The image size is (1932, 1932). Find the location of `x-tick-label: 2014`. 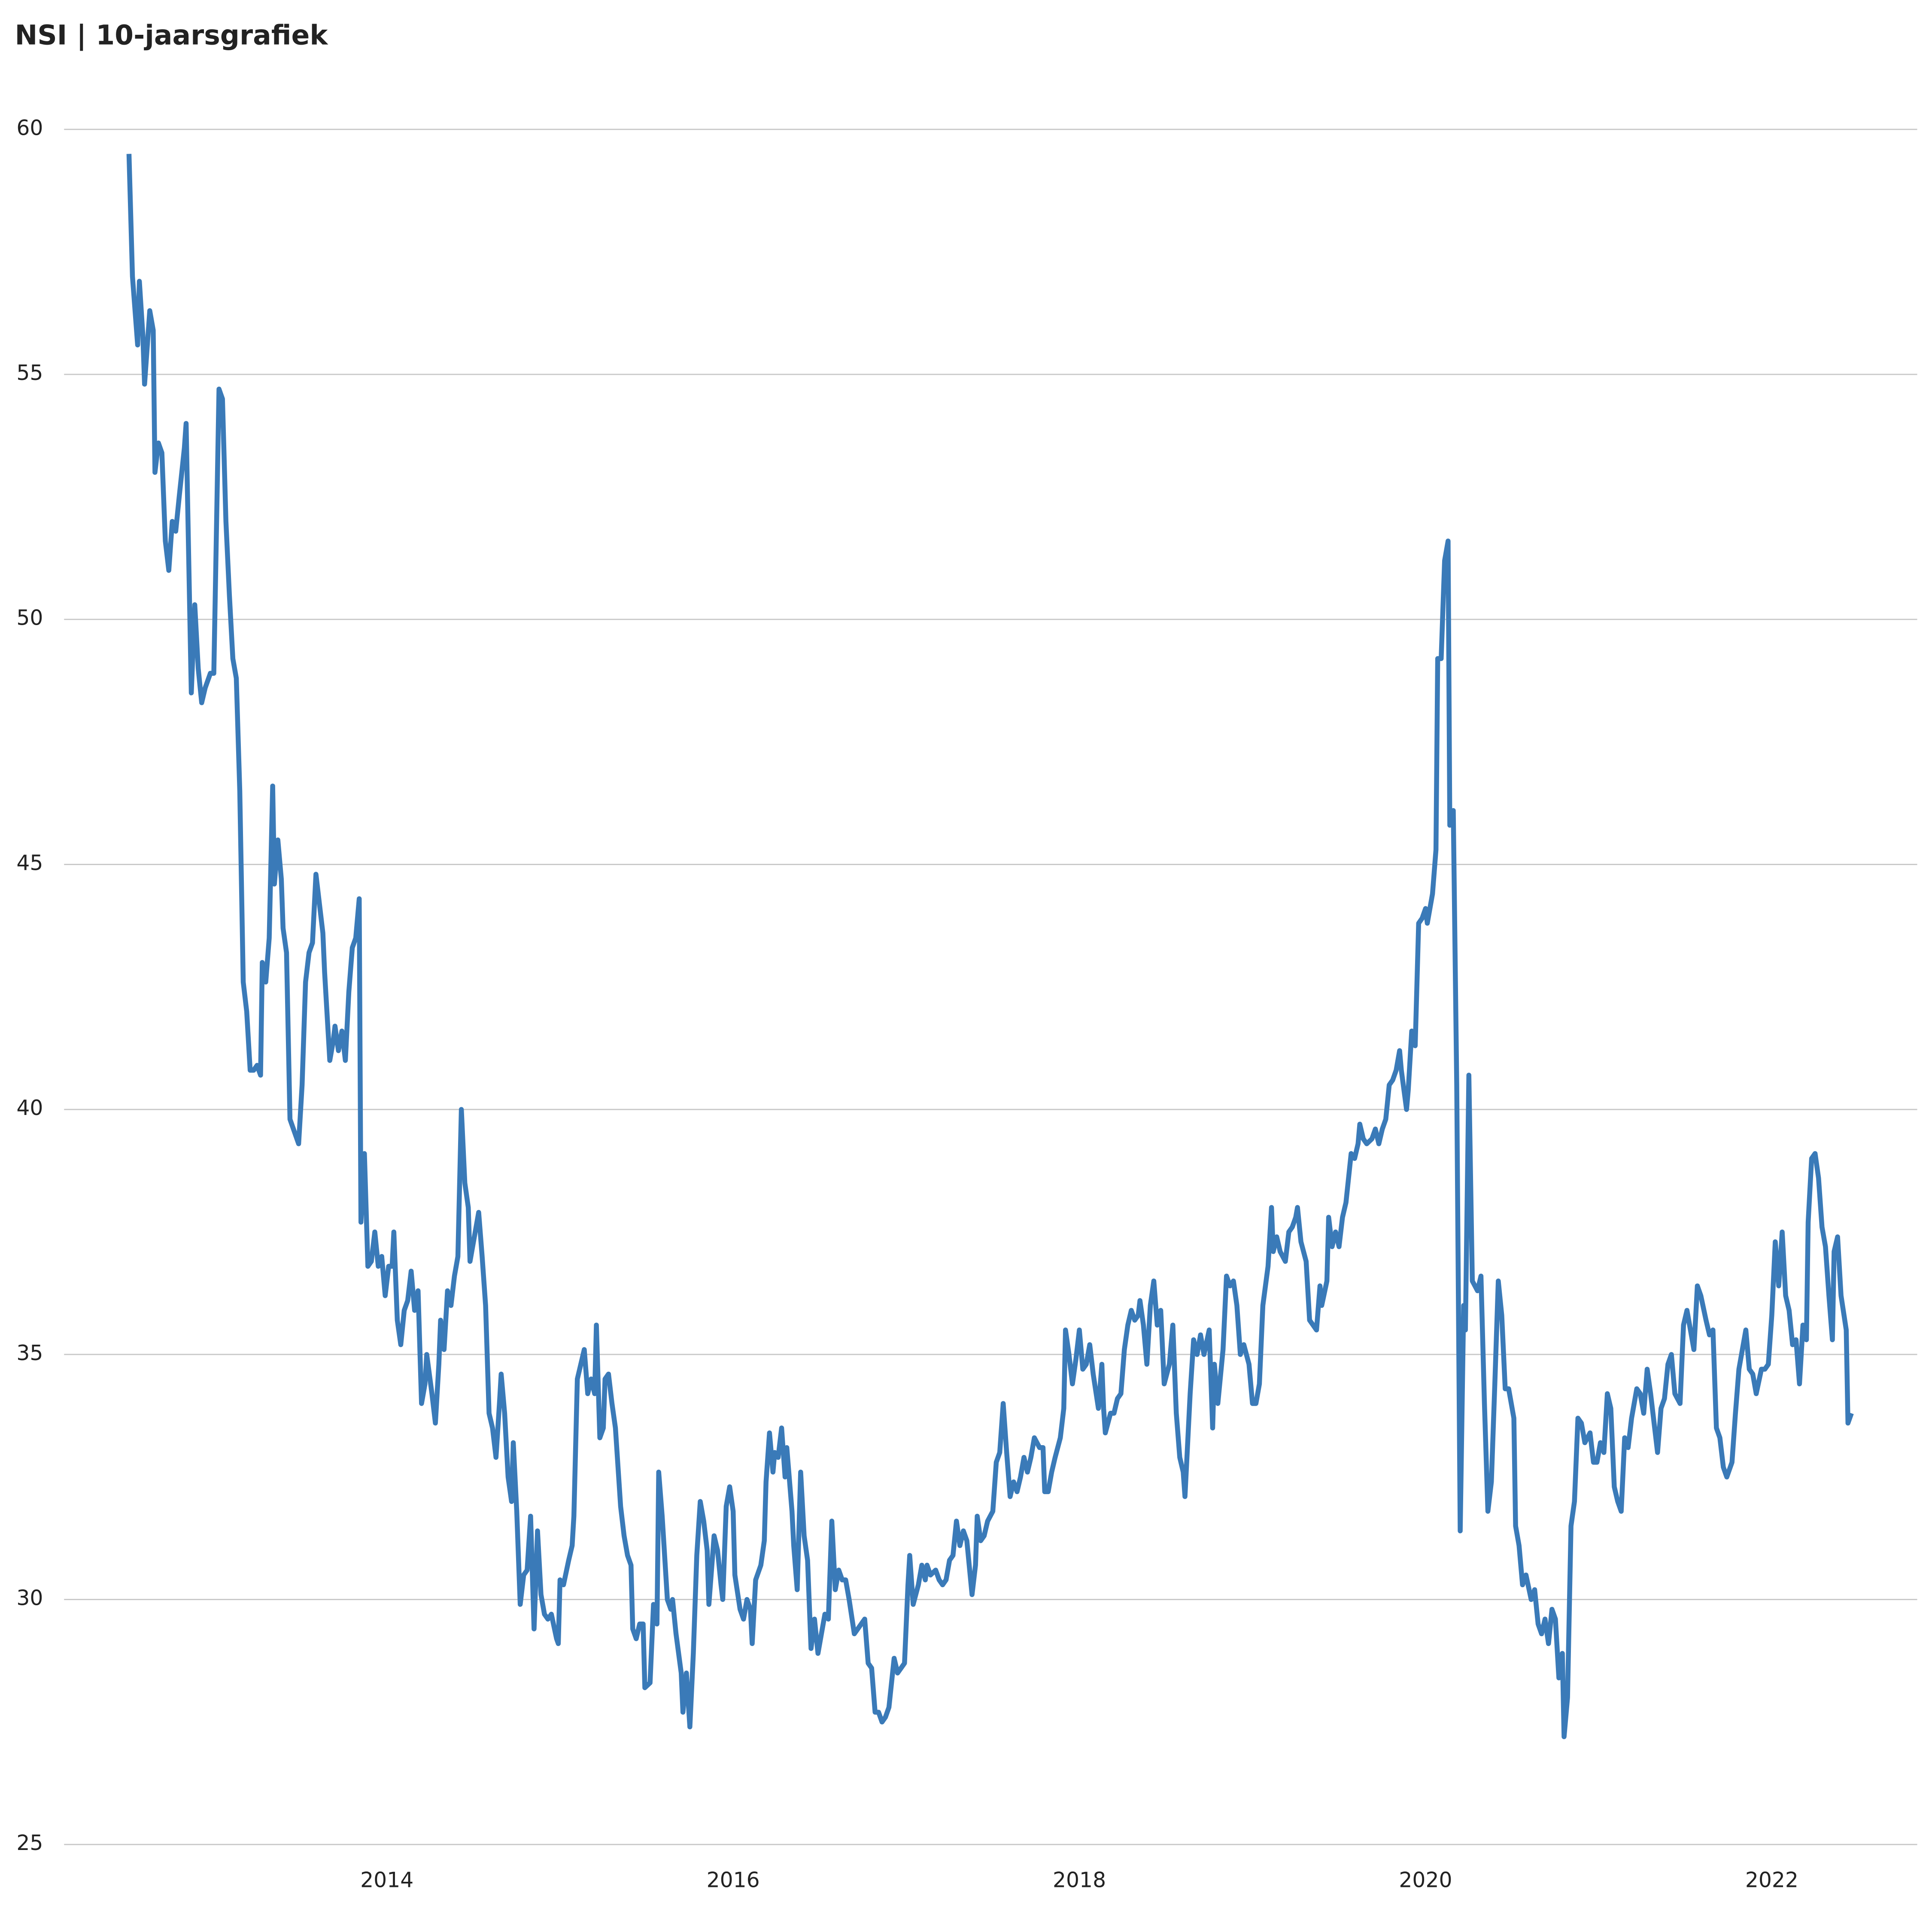

x-tick-label: 2014 is located at coordinates (387, 1880).